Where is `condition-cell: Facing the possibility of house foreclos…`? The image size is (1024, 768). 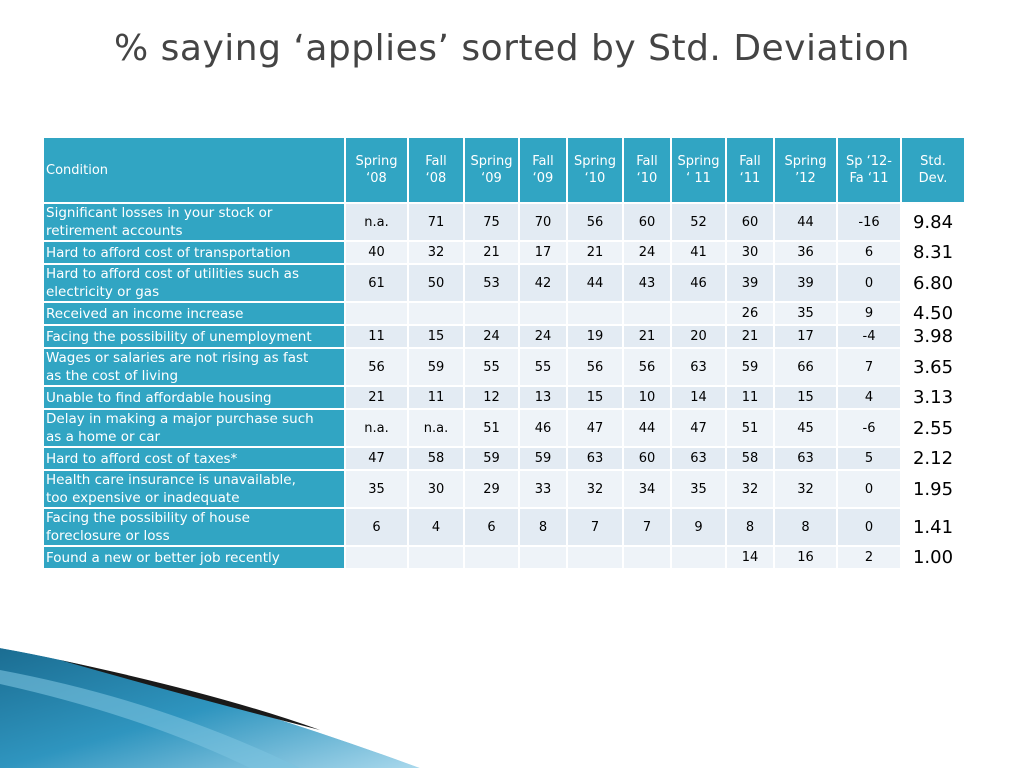
condition-cell: Facing the possibility of house foreclos… is located at coordinates (194, 527).